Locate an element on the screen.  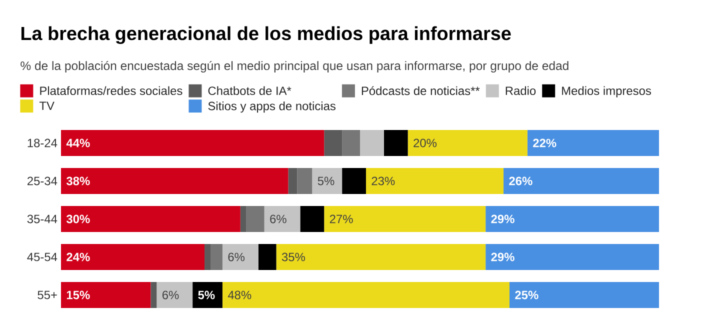
data-label: 23% is located at coordinates (383, 181).